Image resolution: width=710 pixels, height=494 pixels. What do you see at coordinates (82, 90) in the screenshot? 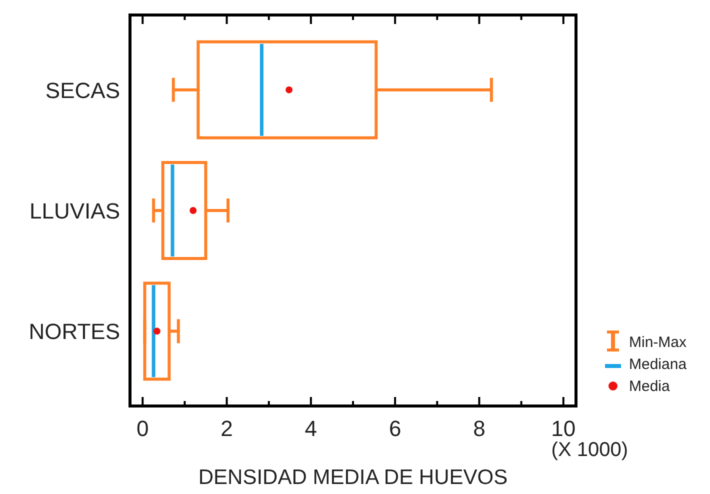
I see `y-tick-label: SECAS` at bounding box center [82, 90].